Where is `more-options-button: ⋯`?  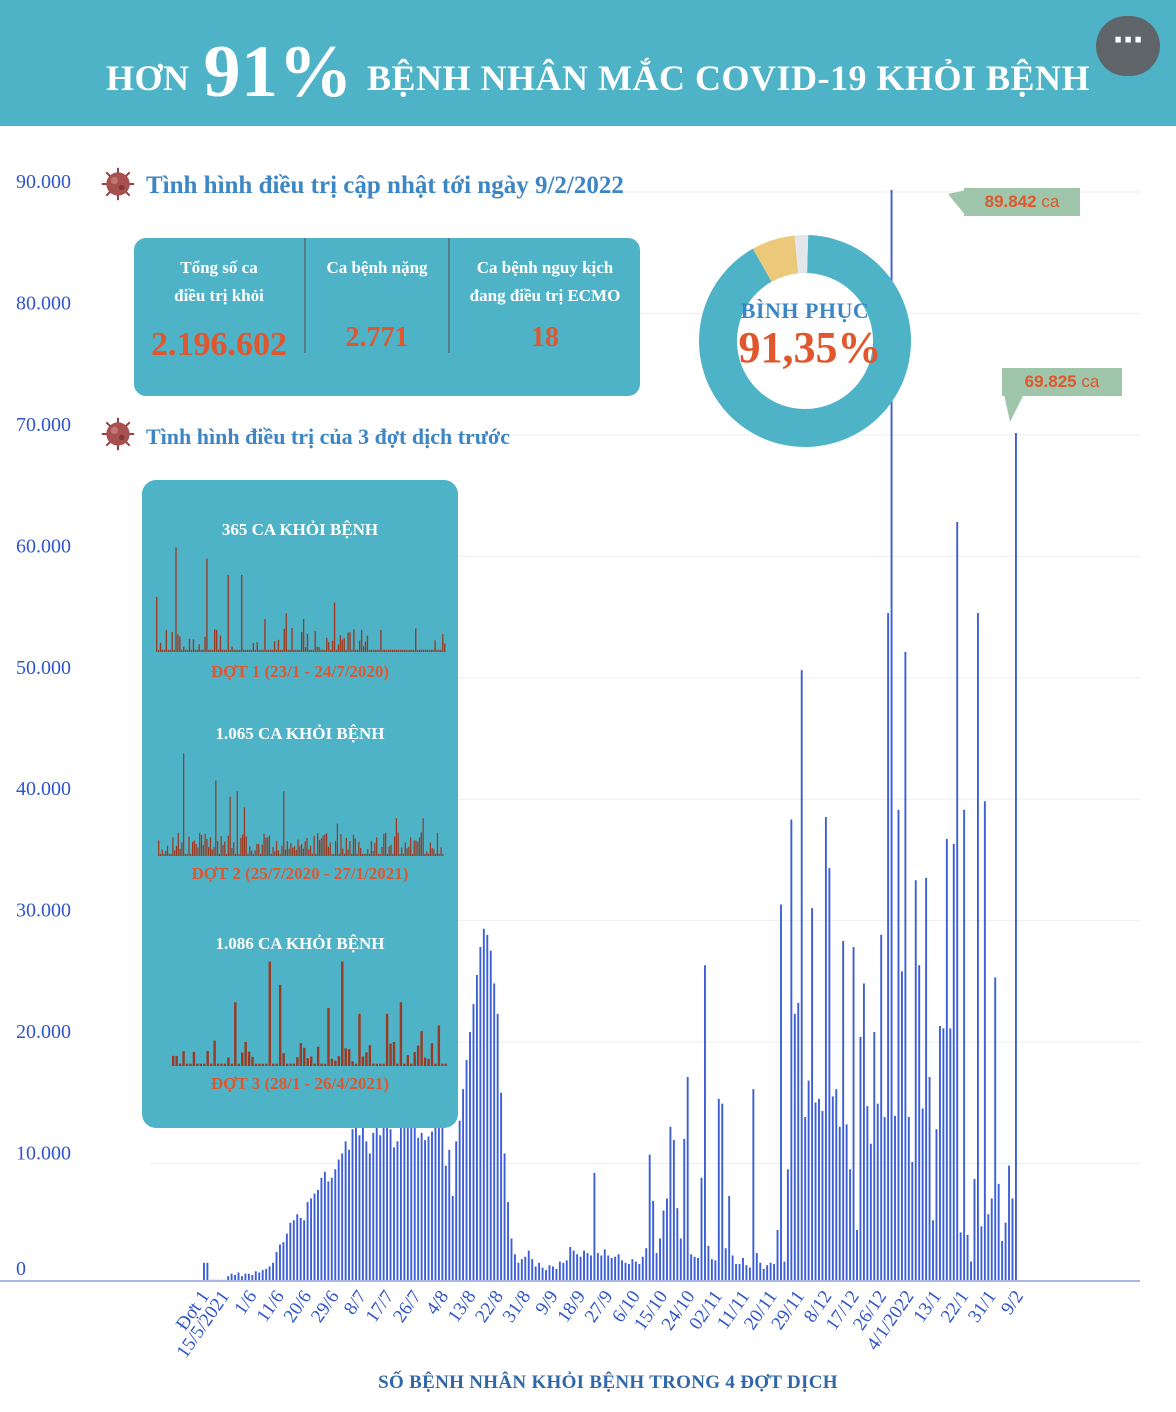
more-options-button: ⋯ is located at coordinates (1128, 46).